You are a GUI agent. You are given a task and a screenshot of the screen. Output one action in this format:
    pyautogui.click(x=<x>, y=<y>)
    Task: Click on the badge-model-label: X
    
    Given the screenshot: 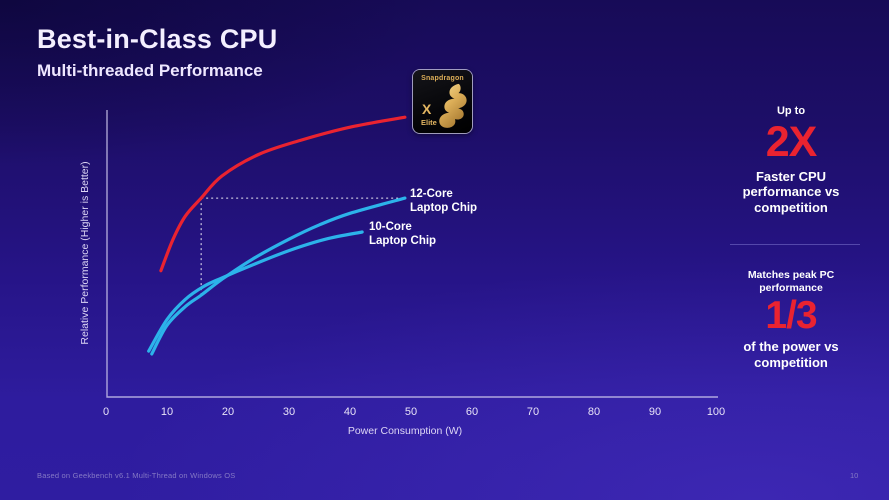 What is the action you would take?
    pyautogui.click(x=427, y=109)
    